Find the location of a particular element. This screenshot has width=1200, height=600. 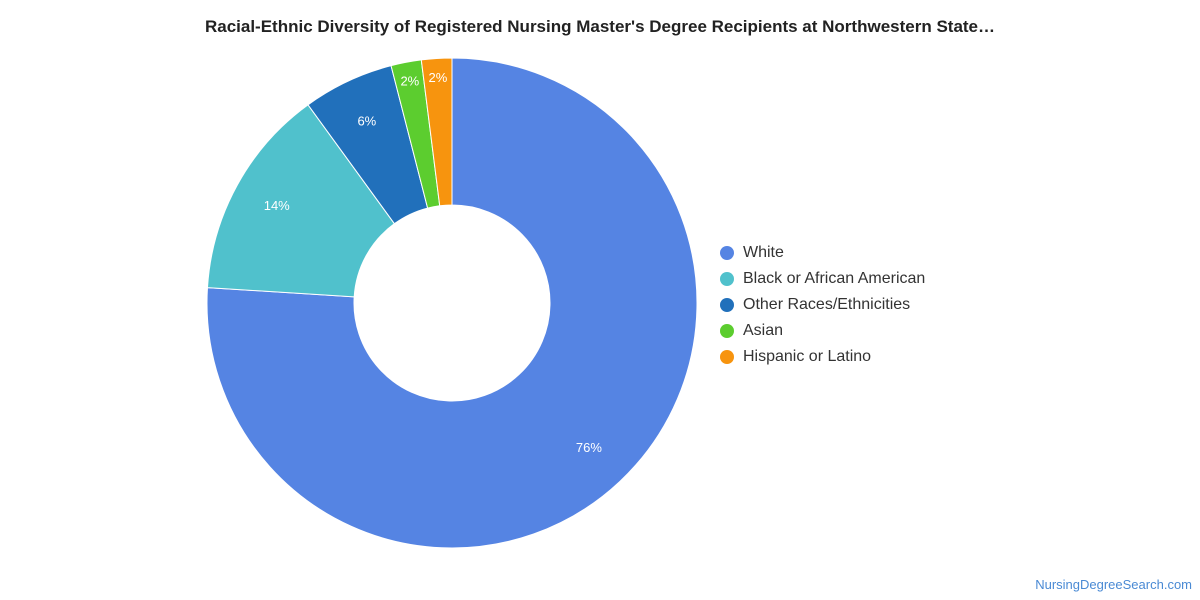

legend-item-2: Other Races/Ethnicities is located at coordinates (822, 305).